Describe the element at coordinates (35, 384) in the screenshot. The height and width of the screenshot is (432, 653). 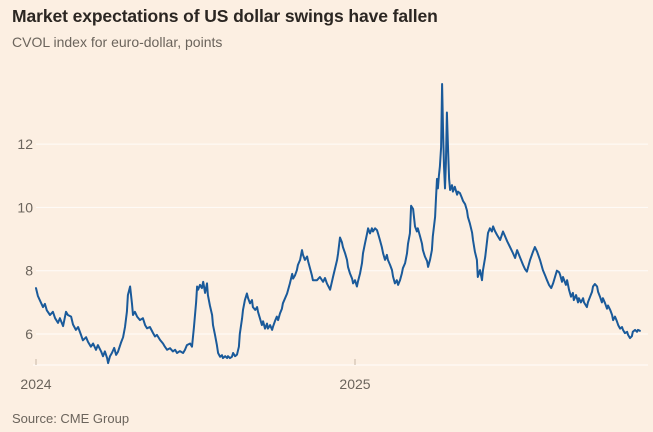
I see `x-axis-label-2024: 2024` at that location.